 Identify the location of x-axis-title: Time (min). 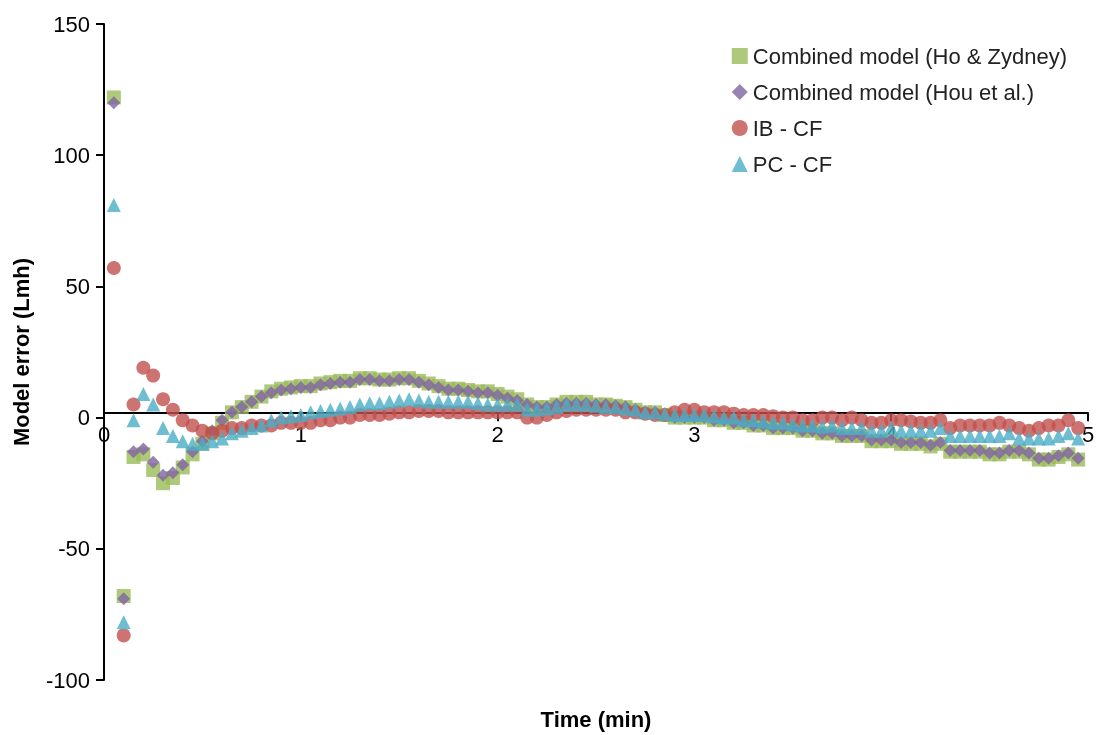
(596, 719).